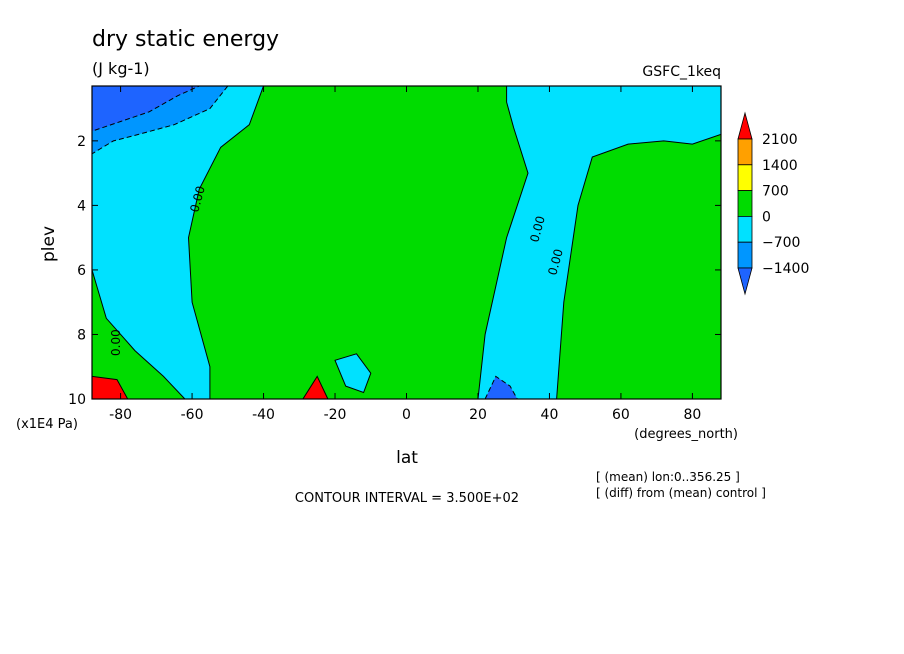 This screenshot has width=904, height=654. Describe the element at coordinates (406, 415) in the screenshot. I see `x-tick-label: 0` at that location.